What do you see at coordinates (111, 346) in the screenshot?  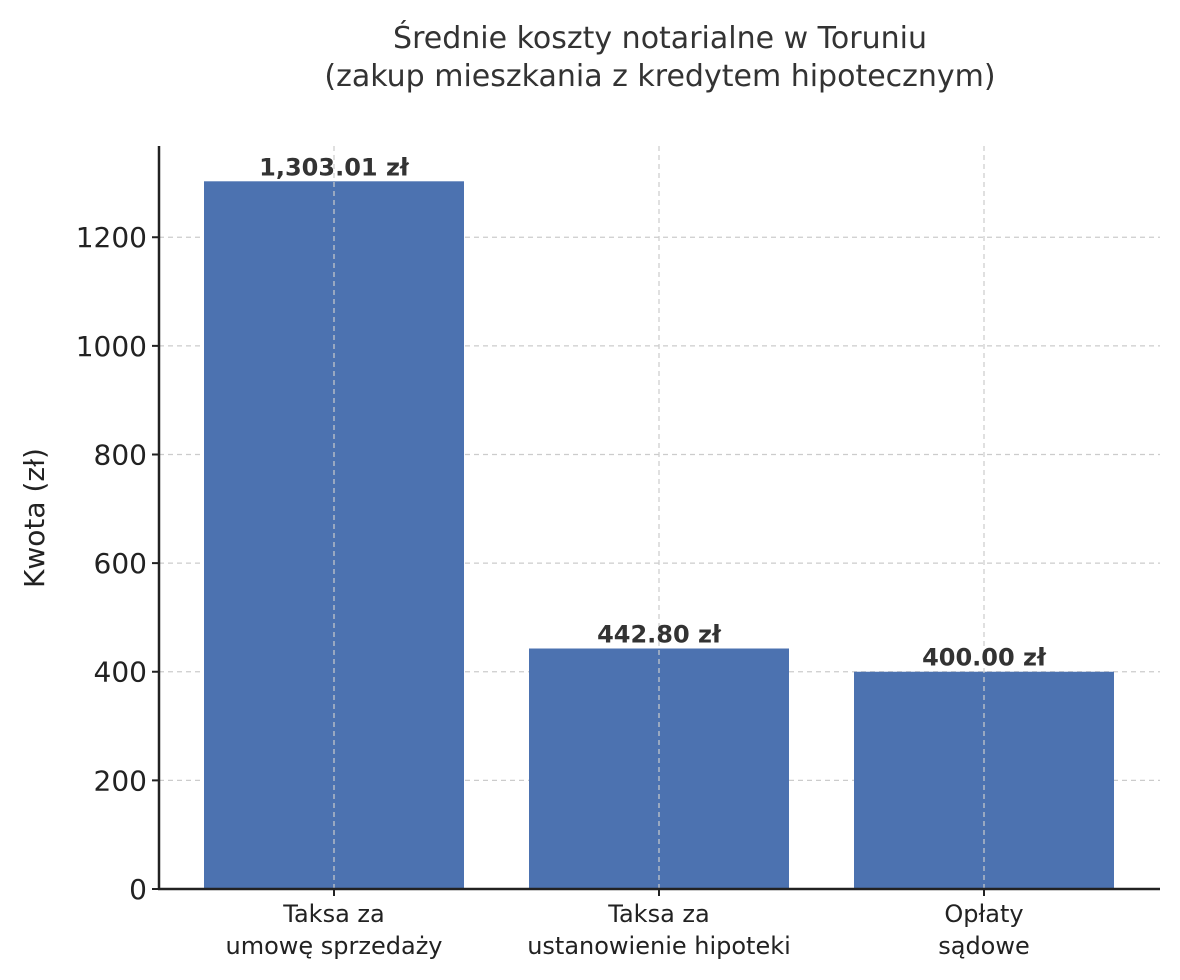 I see `y-tick-label: 1000` at bounding box center [111, 346].